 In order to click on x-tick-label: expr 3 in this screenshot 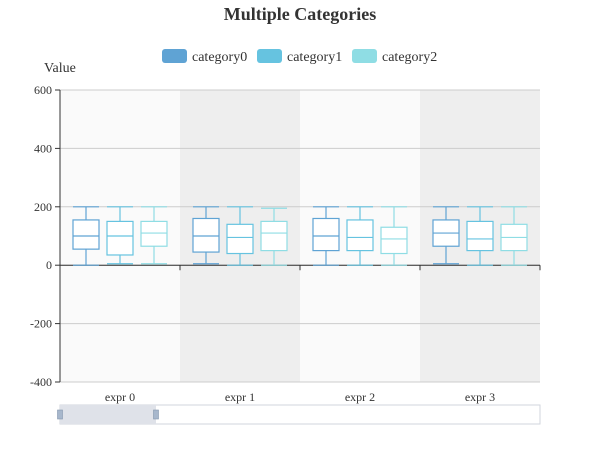, I will do `click(480, 397)`.